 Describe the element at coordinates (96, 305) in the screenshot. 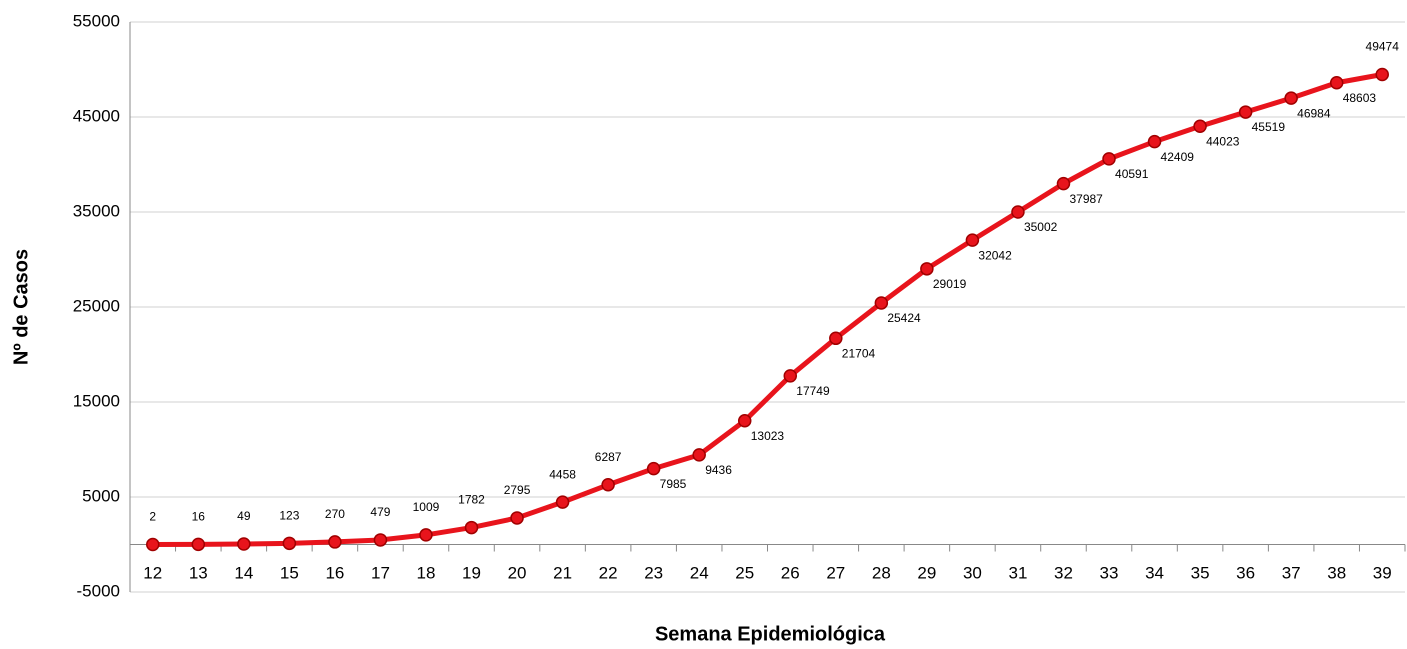

I see `y-tick-label: 25000` at that location.